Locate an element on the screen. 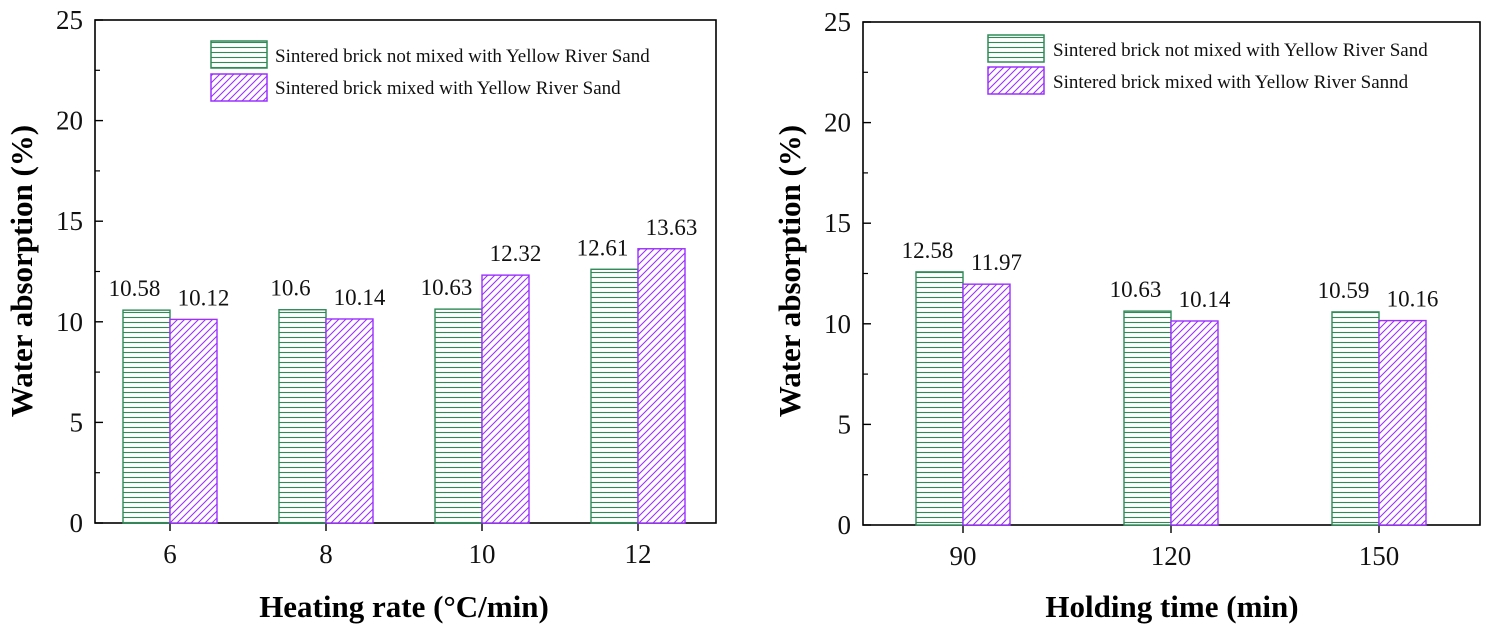 The height and width of the screenshot is (633, 1491). chart-holding-time-y-tick-label: 0 is located at coordinates (845, 525).